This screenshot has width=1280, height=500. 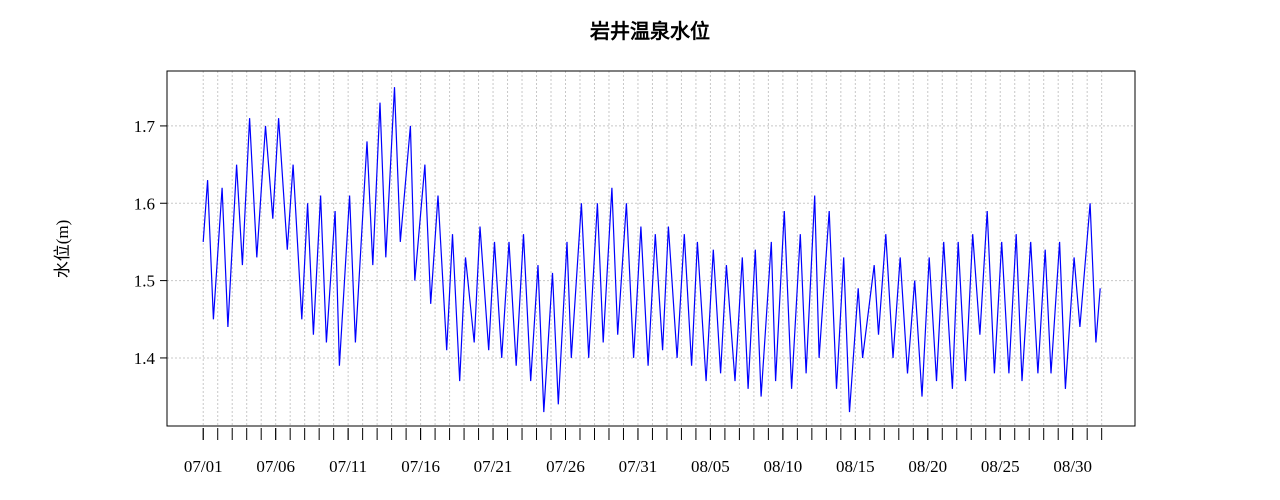 I want to click on x-tick-label: 07/01, so click(x=203, y=466).